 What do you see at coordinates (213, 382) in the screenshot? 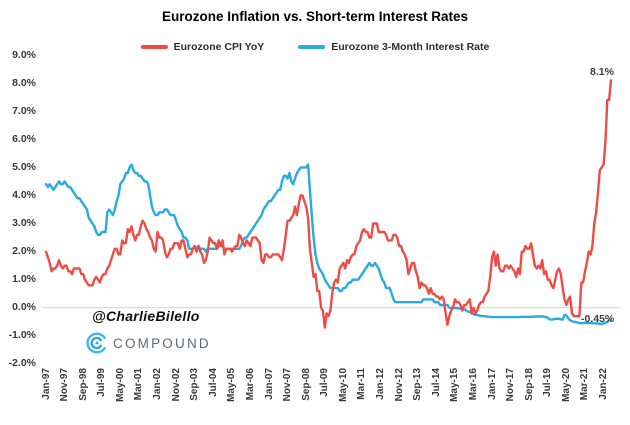
I see `x-axis-label: Jul-04` at bounding box center [213, 382].